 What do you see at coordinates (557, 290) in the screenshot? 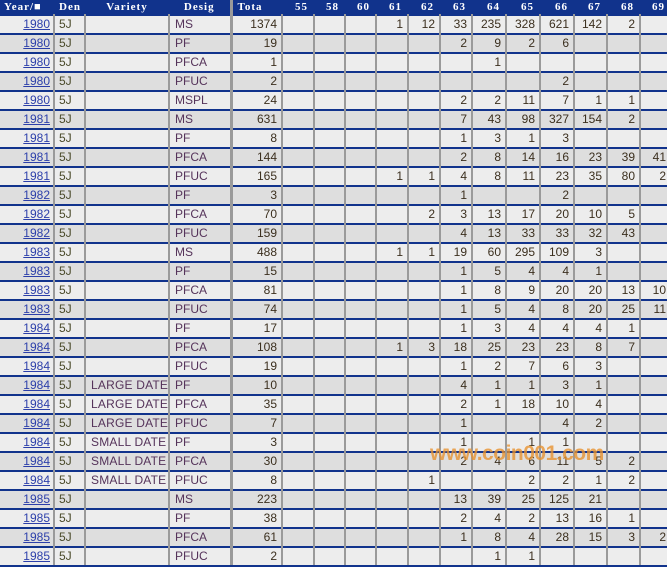
I see `cell-g66: 20` at bounding box center [557, 290].